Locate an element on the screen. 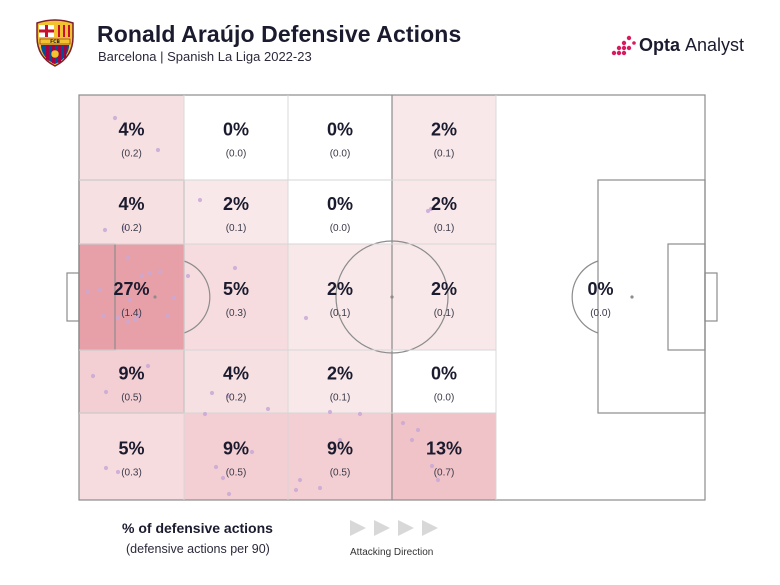  heatmap-cell-left-r1-c4 is located at coordinates (444, 137).